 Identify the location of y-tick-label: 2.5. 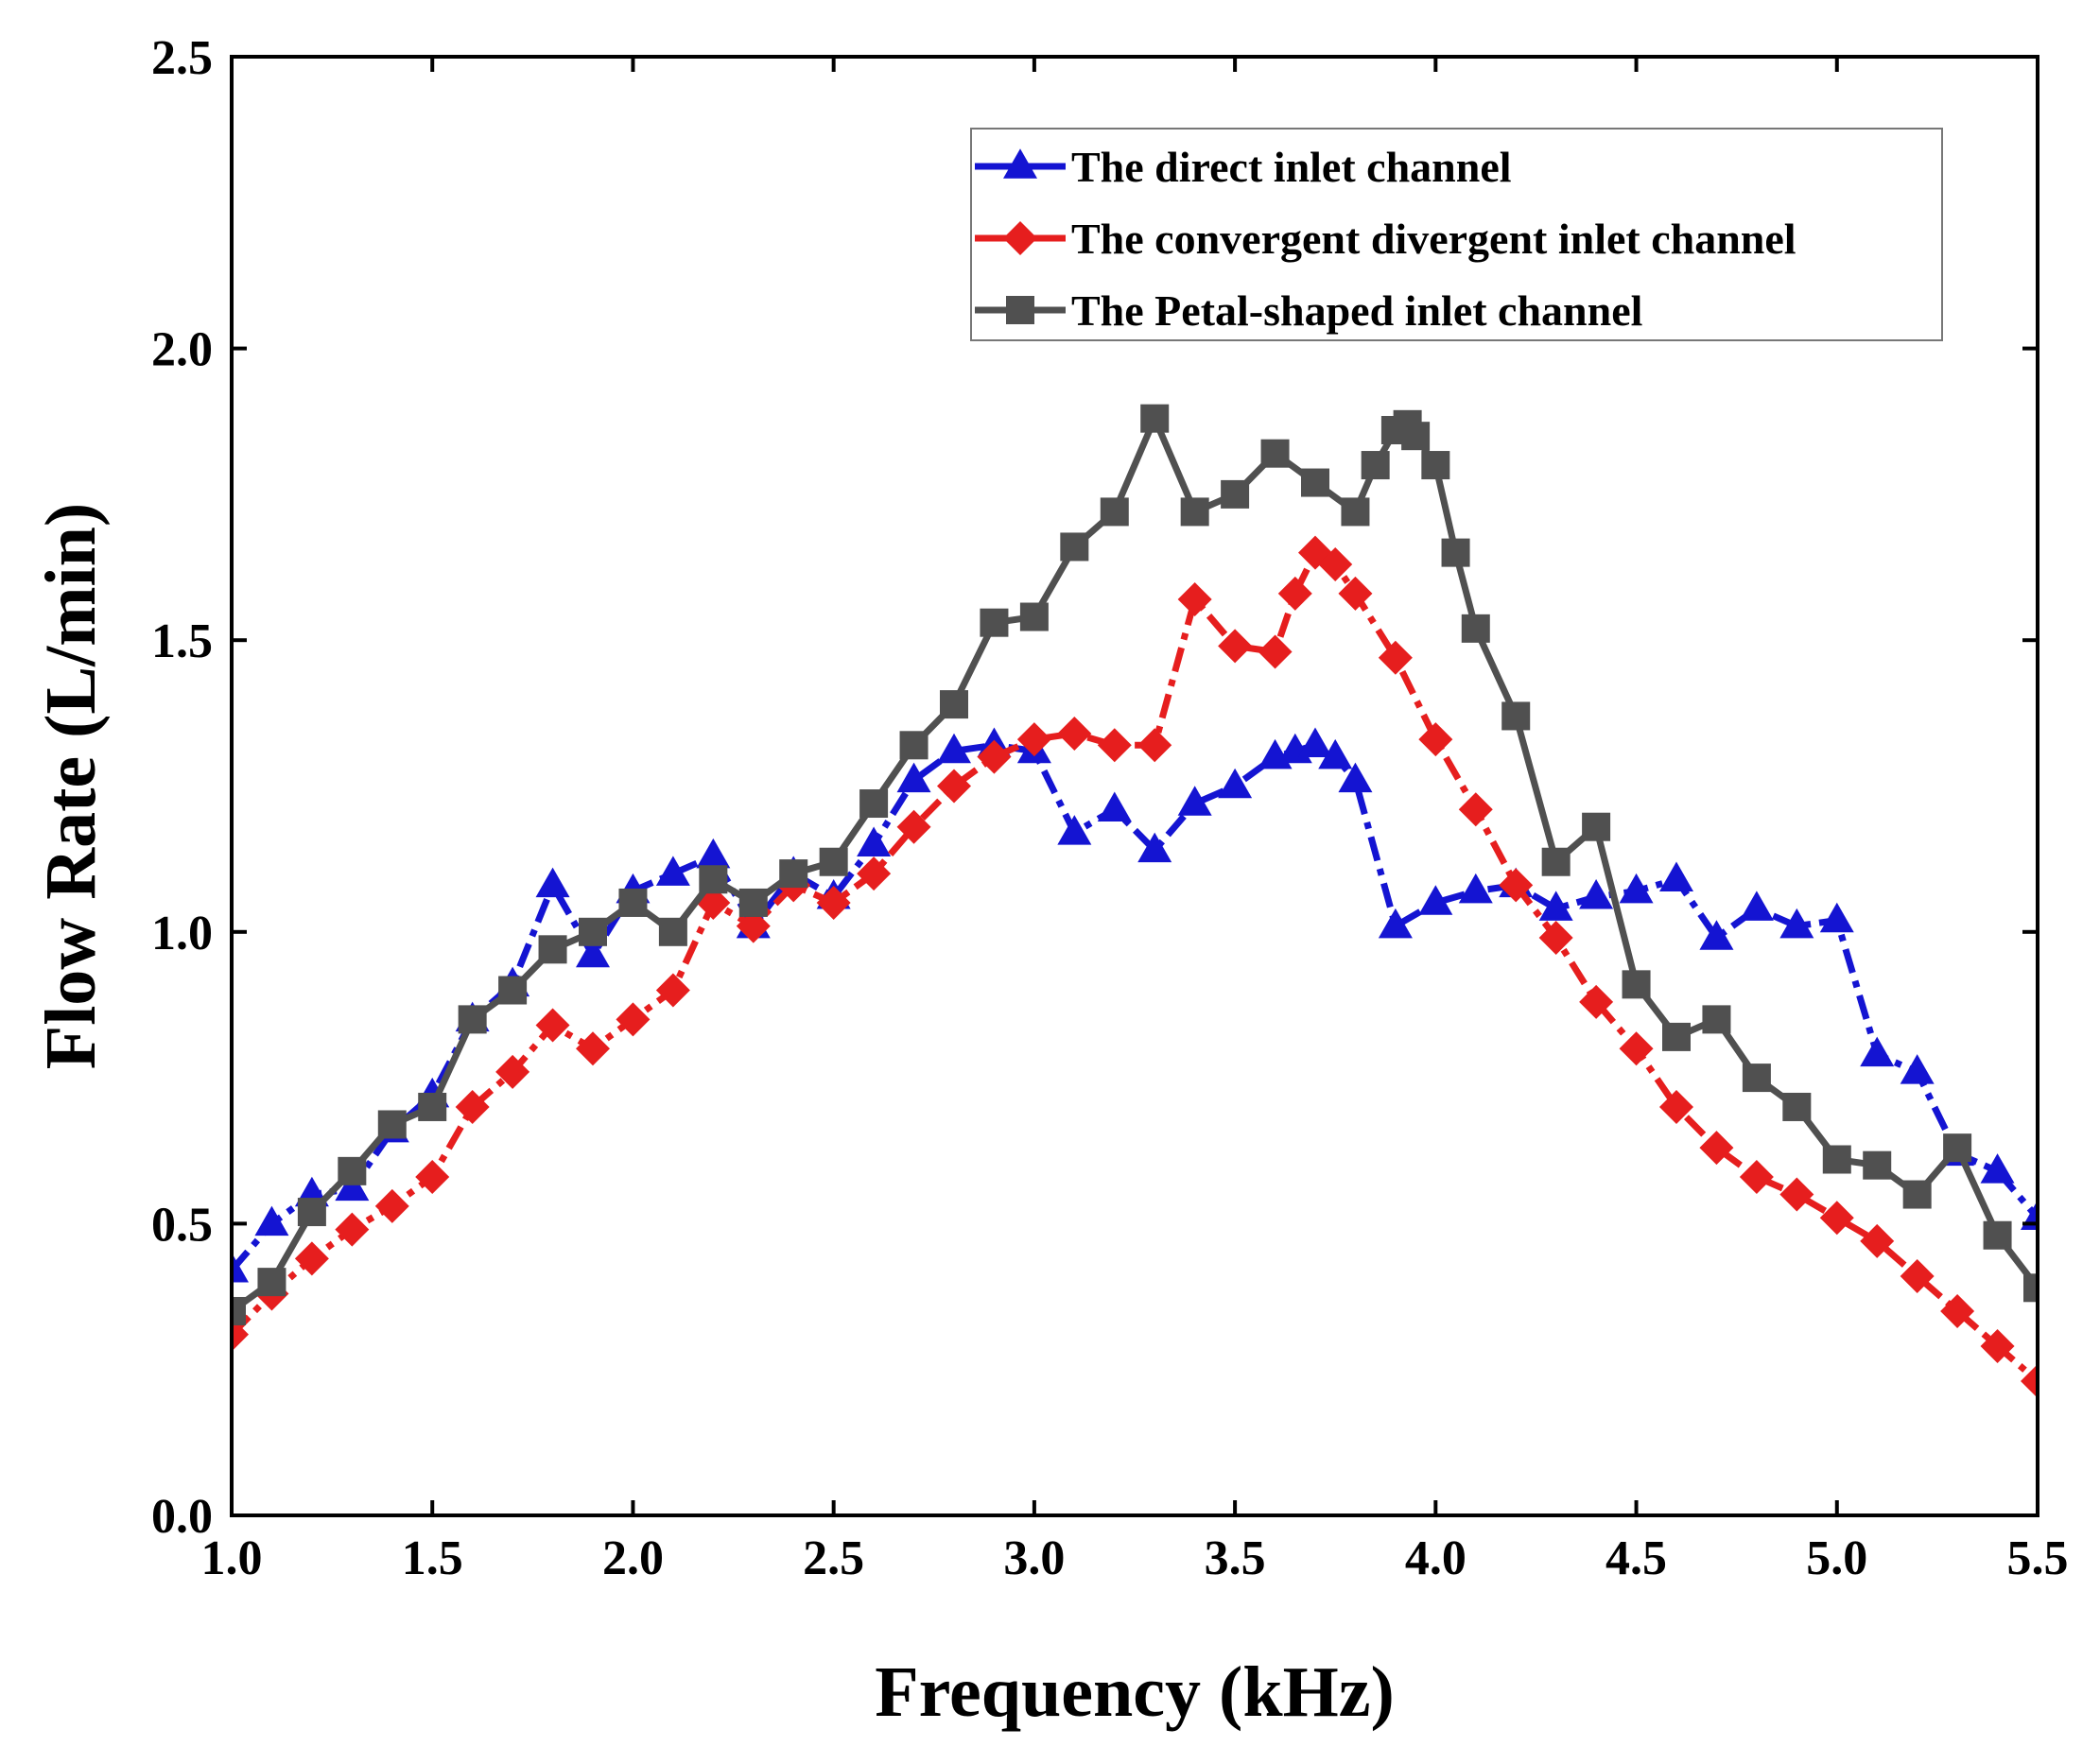
(182, 58).